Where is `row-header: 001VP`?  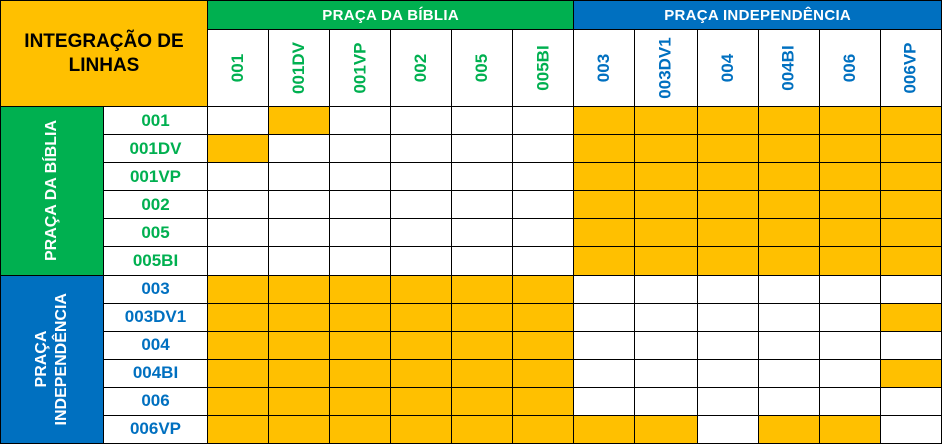 row-header: 001VP is located at coordinates (155, 177).